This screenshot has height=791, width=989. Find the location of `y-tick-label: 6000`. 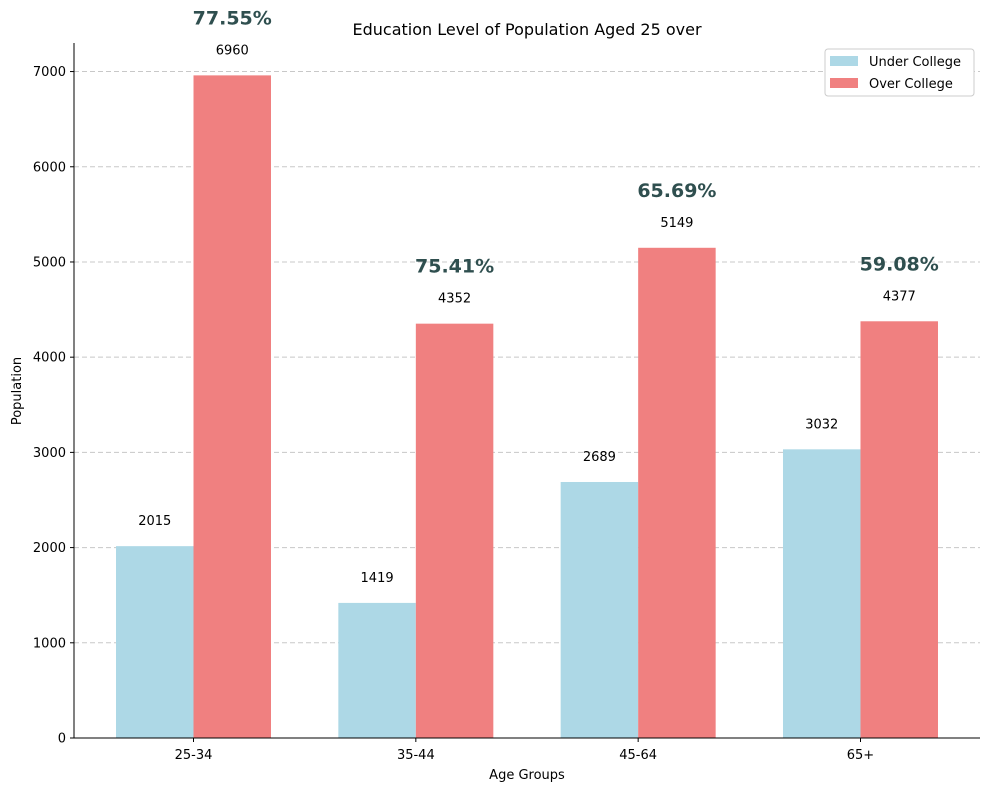

y-tick-label: 6000 is located at coordinates (49, 167).